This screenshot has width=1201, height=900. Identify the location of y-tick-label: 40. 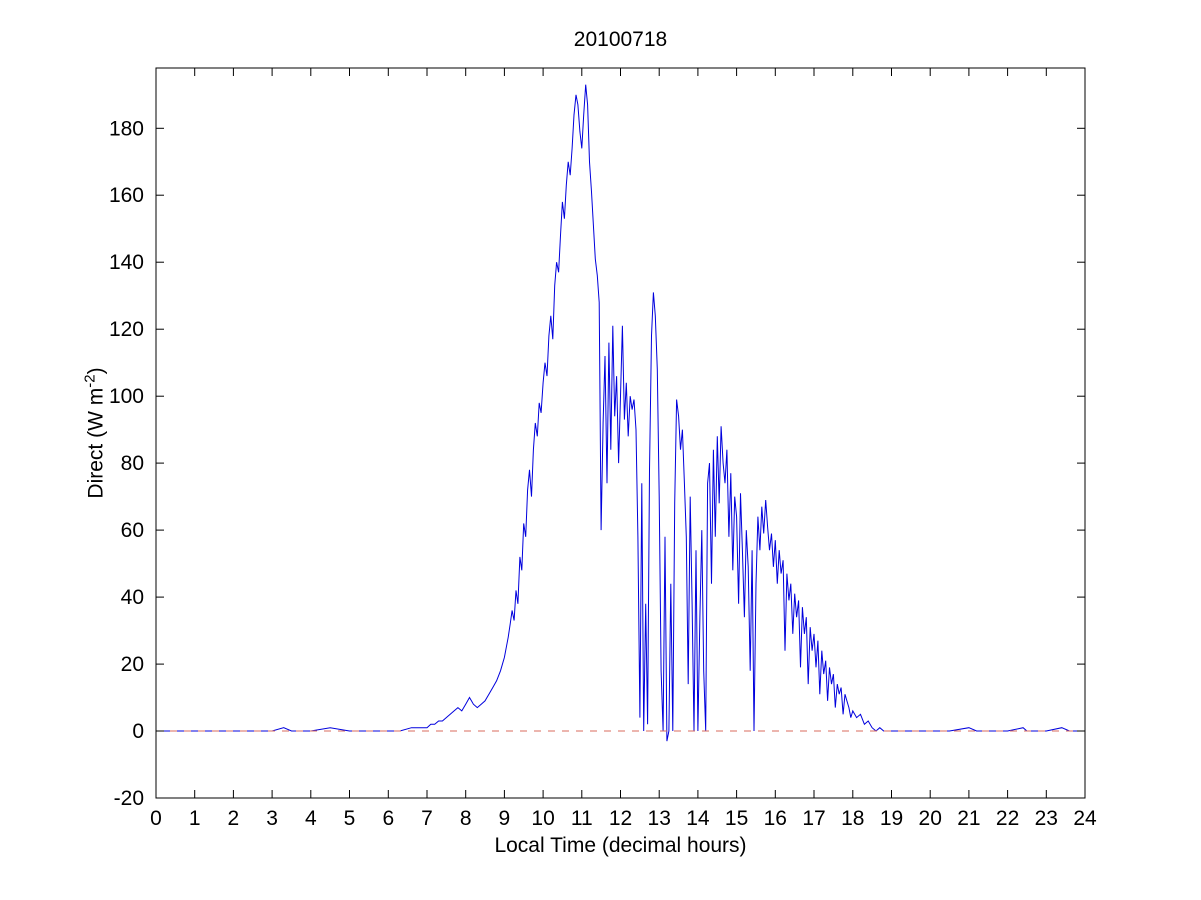
(132, 597).